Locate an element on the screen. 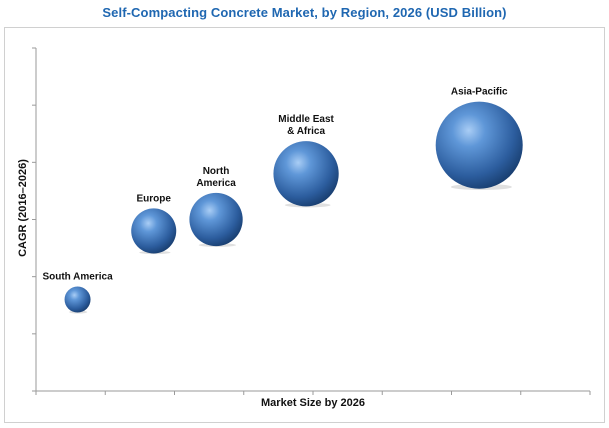  bubble-label-north-america: North America is located at coordinates (216, 177).